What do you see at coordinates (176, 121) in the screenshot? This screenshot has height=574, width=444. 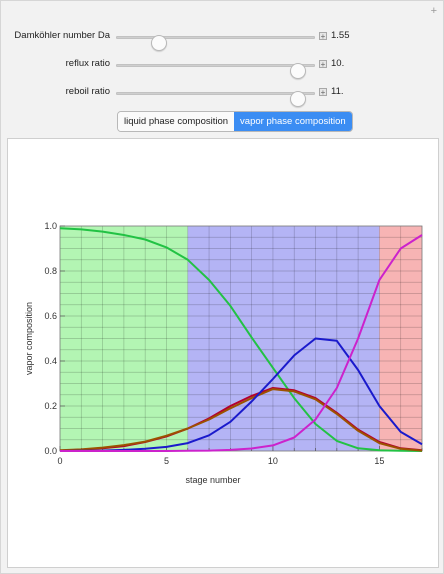 I see `liquid-phase-button: liquid phase composition` at bounding box center [176, 121].